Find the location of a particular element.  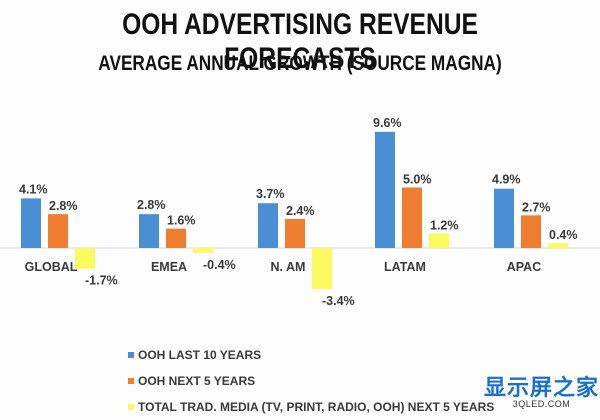

category-label: EMEA is located at coordinates (169, 267).